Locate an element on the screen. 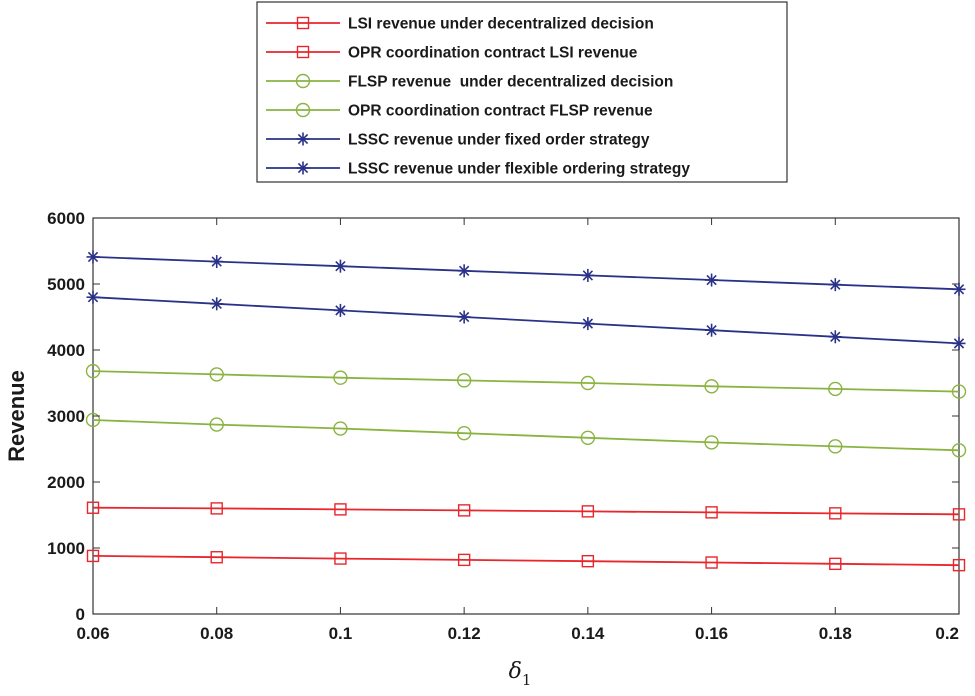 This screenshot has height=696, width=975. legend-label: OPR coordination contract LSI revenue is located at coordinates (493, 53).